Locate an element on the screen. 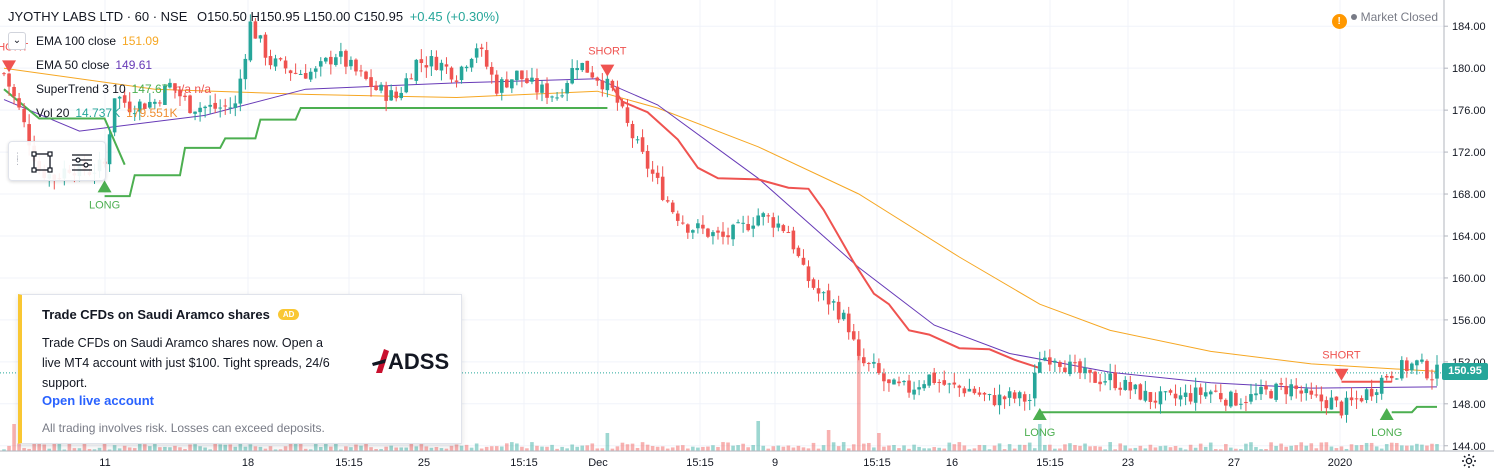 Image resolution: width=1494 pixels, height=474 pixels. rectangle-select-icon is located at coordinates (42, 162).